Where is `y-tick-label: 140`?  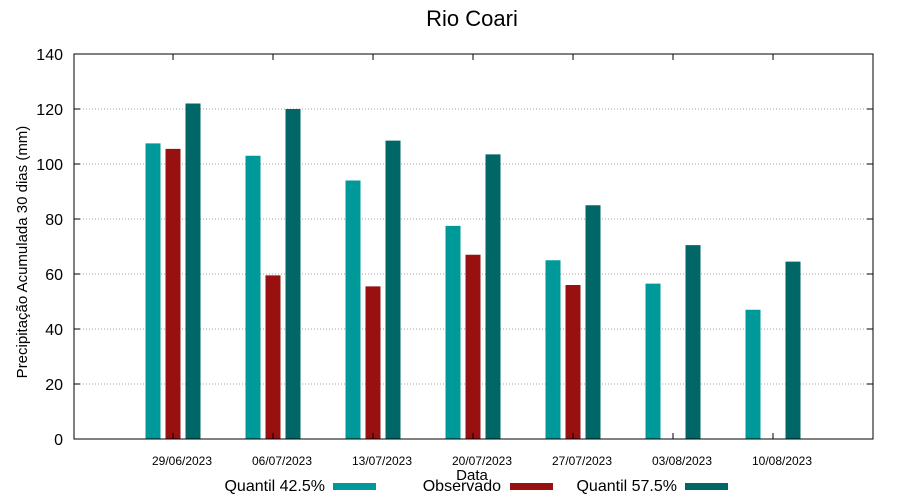 y-tick-label: 140 is located at coordinates (49, 55).